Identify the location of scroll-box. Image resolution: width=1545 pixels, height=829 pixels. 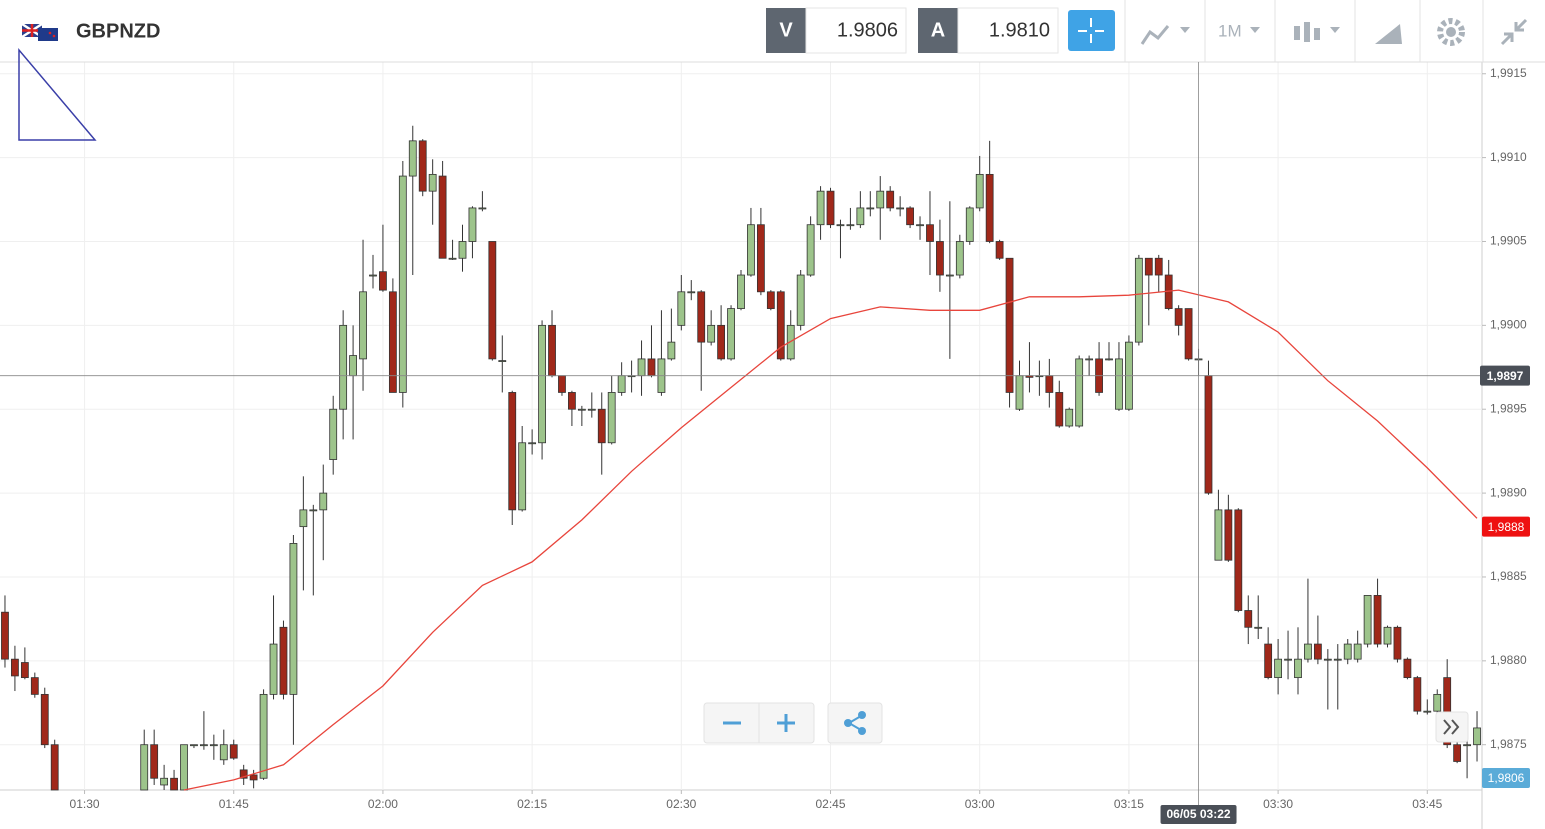
(1452, 727).